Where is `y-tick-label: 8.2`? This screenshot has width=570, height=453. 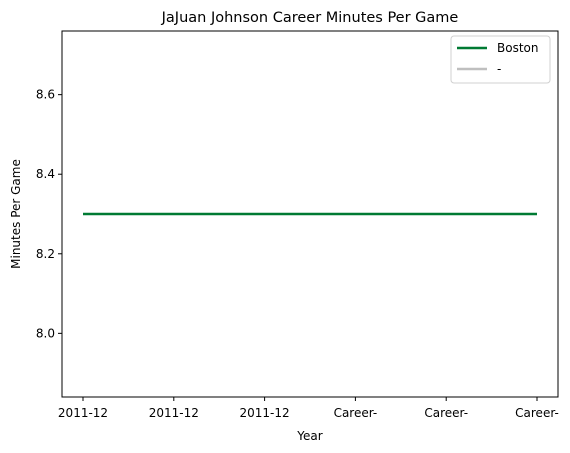 y-tick-label: 8.2 is located at coordinates (45, 254).